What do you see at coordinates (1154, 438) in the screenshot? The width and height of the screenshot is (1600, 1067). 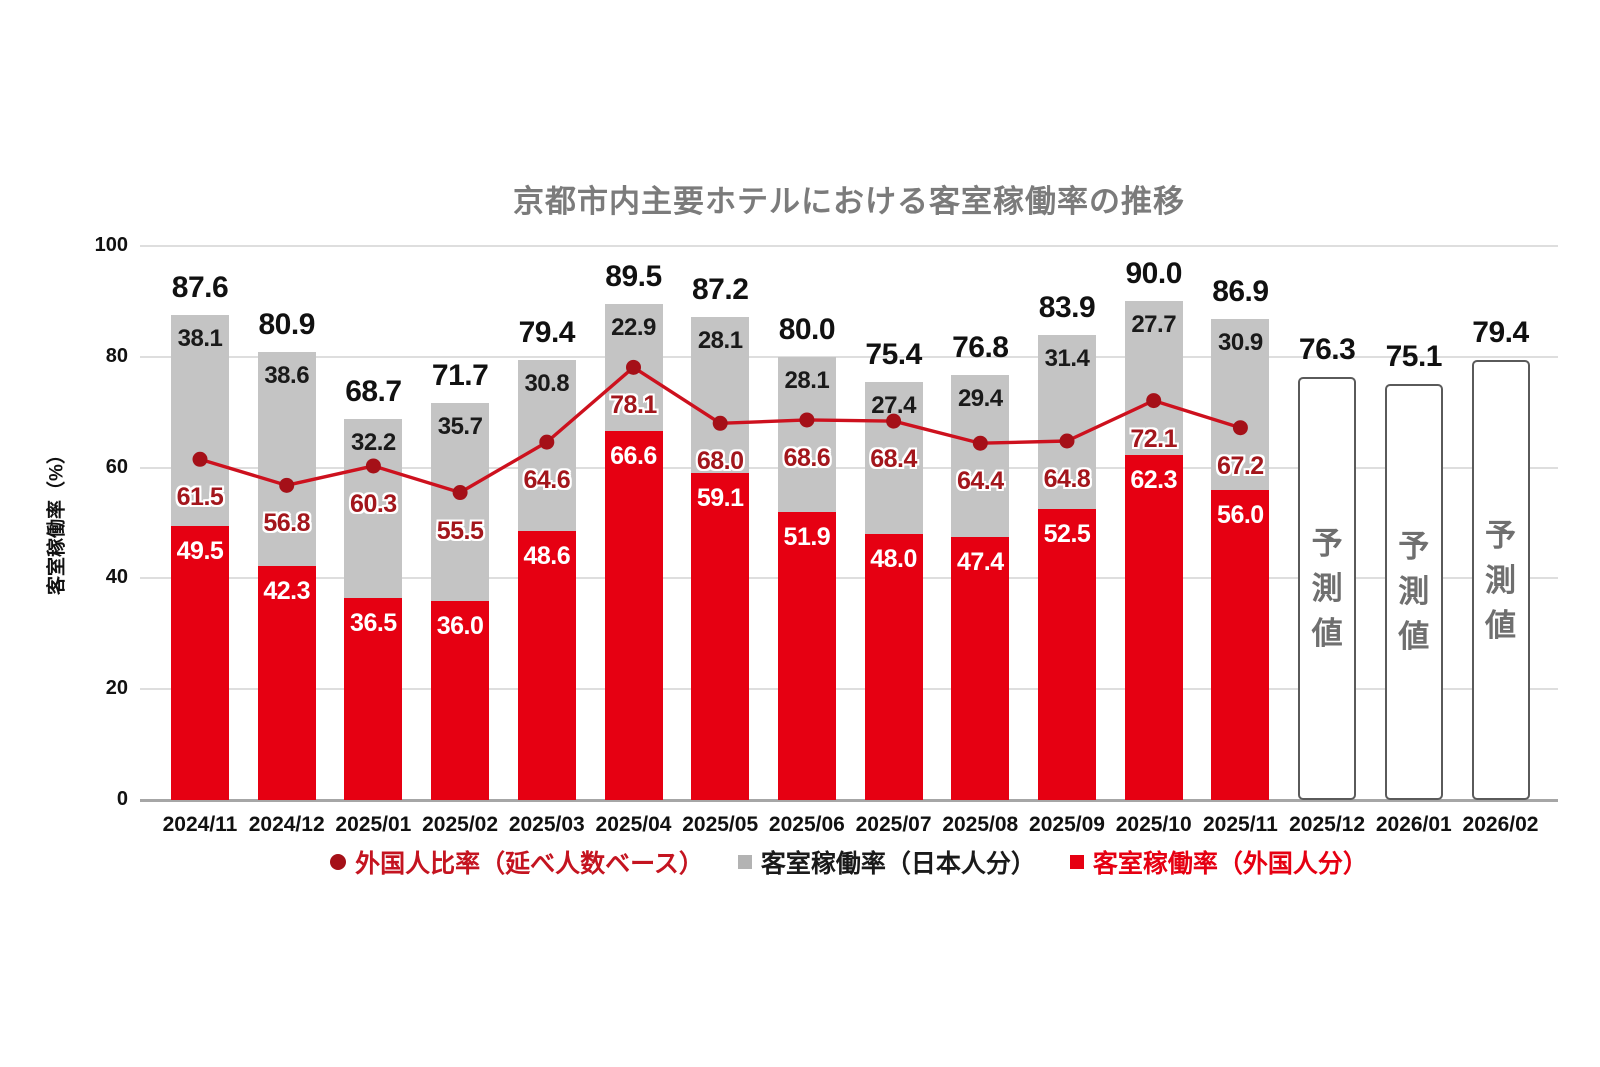 I see `line-point-value-label: 72.1` at bounding box center [1154, 438].